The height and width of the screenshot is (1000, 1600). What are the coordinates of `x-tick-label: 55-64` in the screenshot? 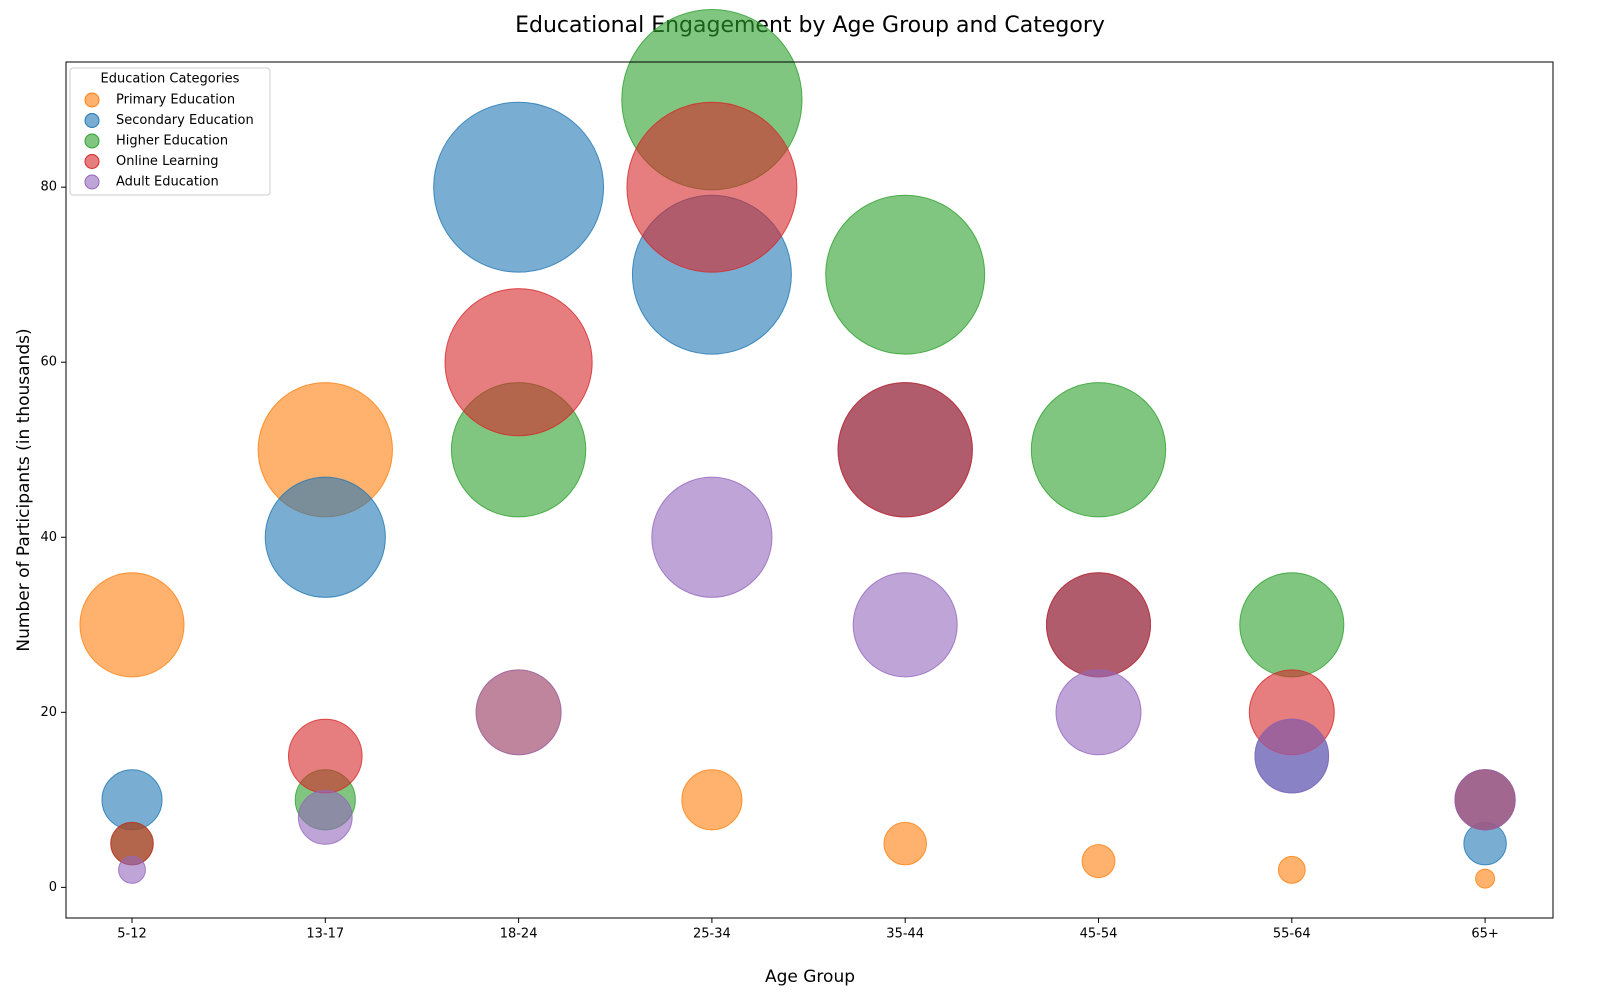 It's located at (1292, 934).